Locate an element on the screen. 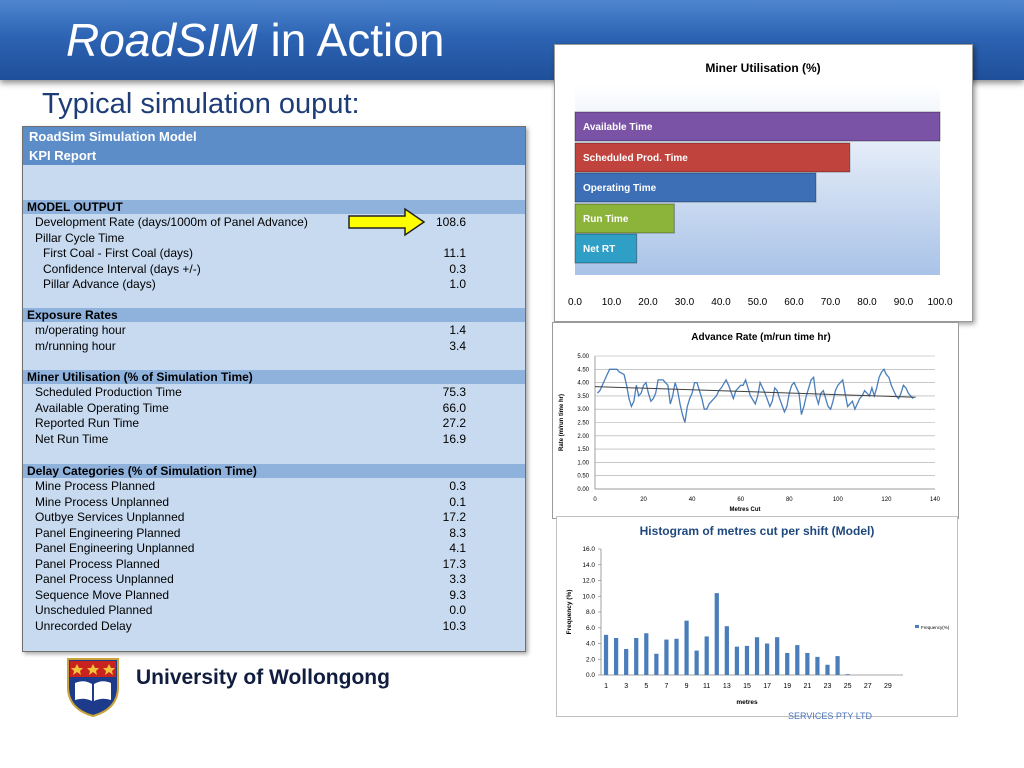  kpi-section-title: Exposure Rates is located at coordinates (72, 315).